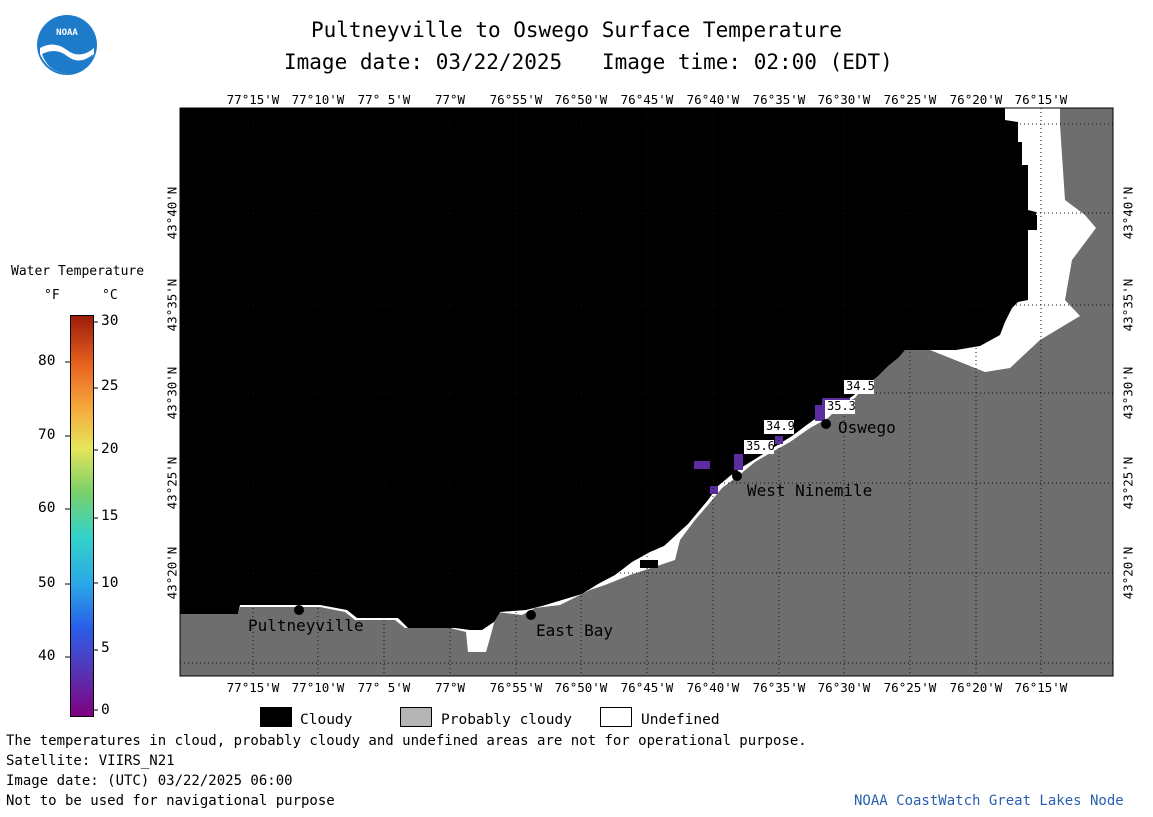 This screenshot has height=817, width=1153. What do you see at coordinates (976, 687) in the screenshot?
I see `lon-tick-bottom: 76°20'W` at bounding box center [976, 687].